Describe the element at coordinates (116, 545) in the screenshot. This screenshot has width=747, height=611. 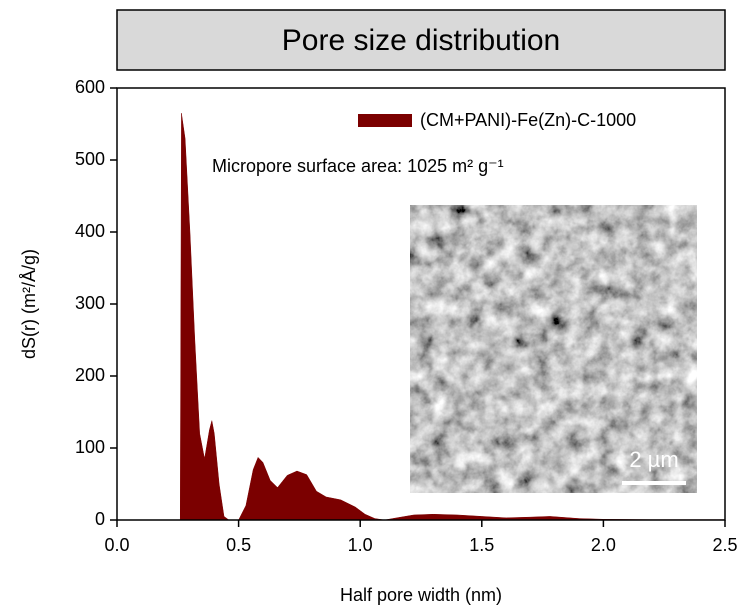
I see `x-tick-label: 0.0` at that location.